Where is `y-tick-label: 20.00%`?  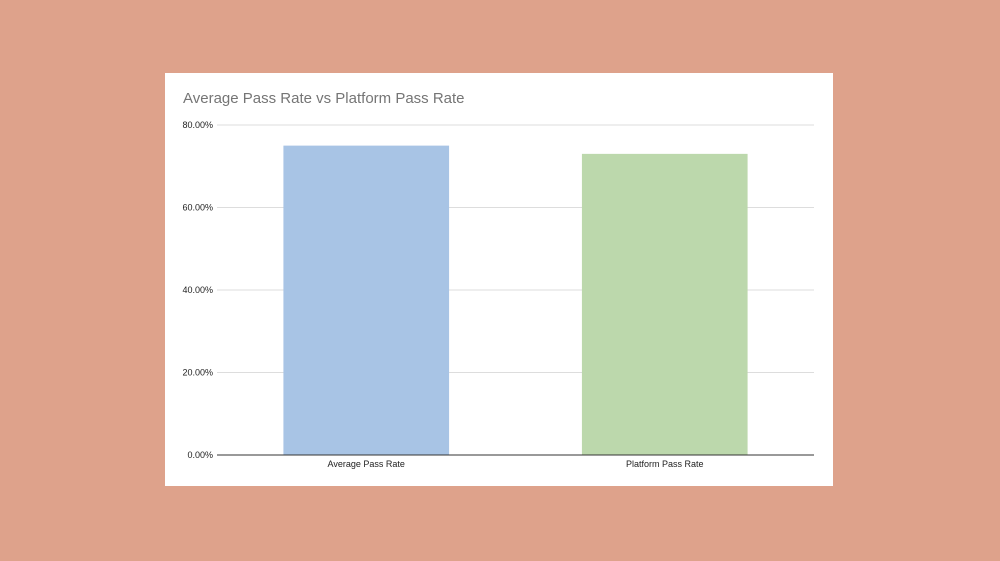
y-tick-label: 20.00% is located at coordinates (197, 373).